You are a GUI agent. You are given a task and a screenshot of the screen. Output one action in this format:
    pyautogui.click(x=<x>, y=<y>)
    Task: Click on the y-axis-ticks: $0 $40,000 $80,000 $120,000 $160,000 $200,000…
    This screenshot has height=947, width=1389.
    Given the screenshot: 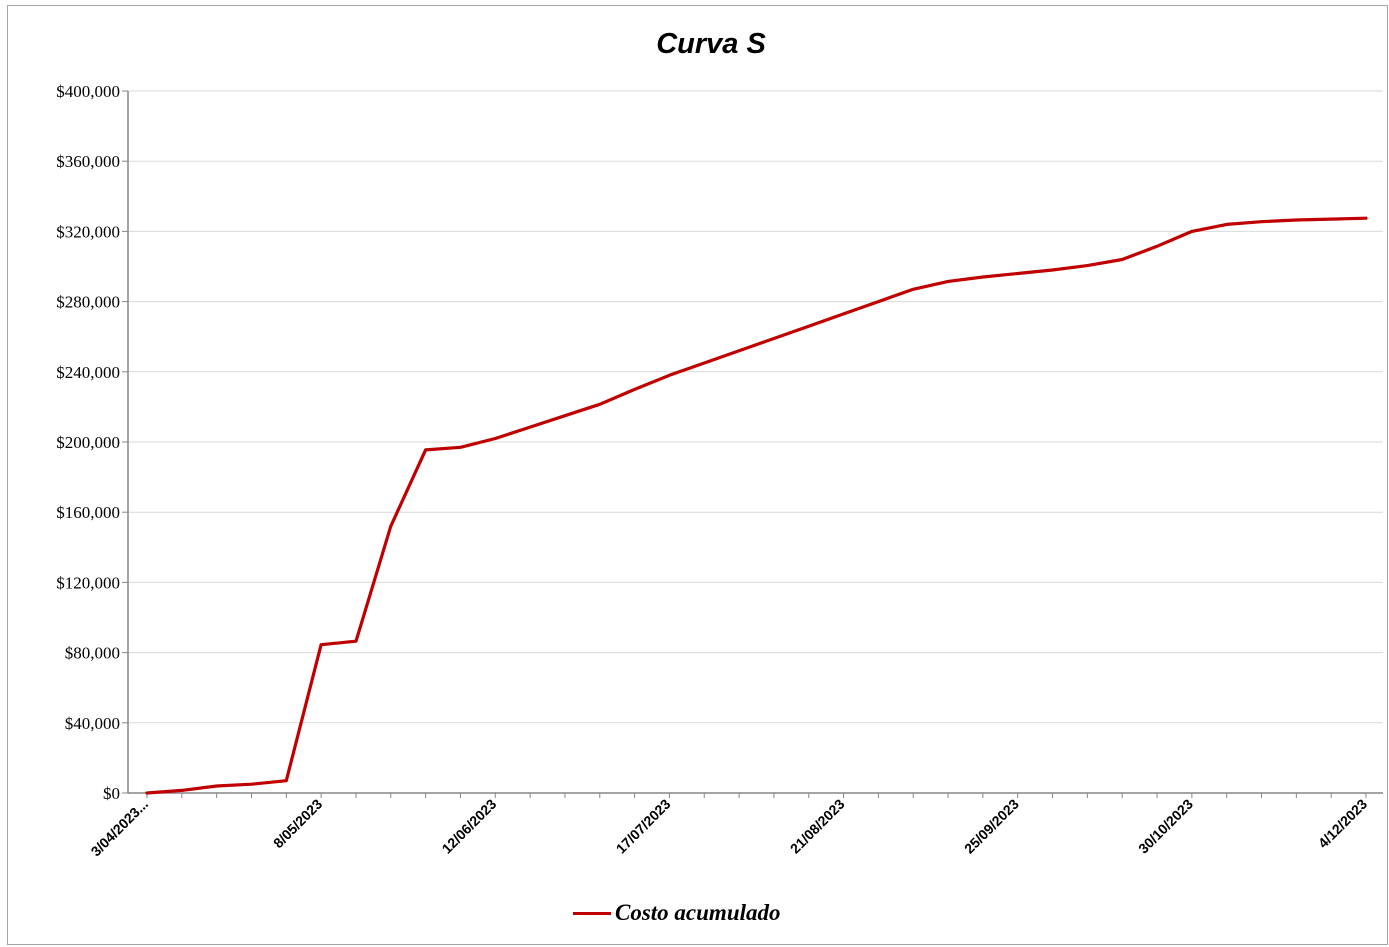 What is the action you would take?
    pyautogui.click(x=88, y=442)
    